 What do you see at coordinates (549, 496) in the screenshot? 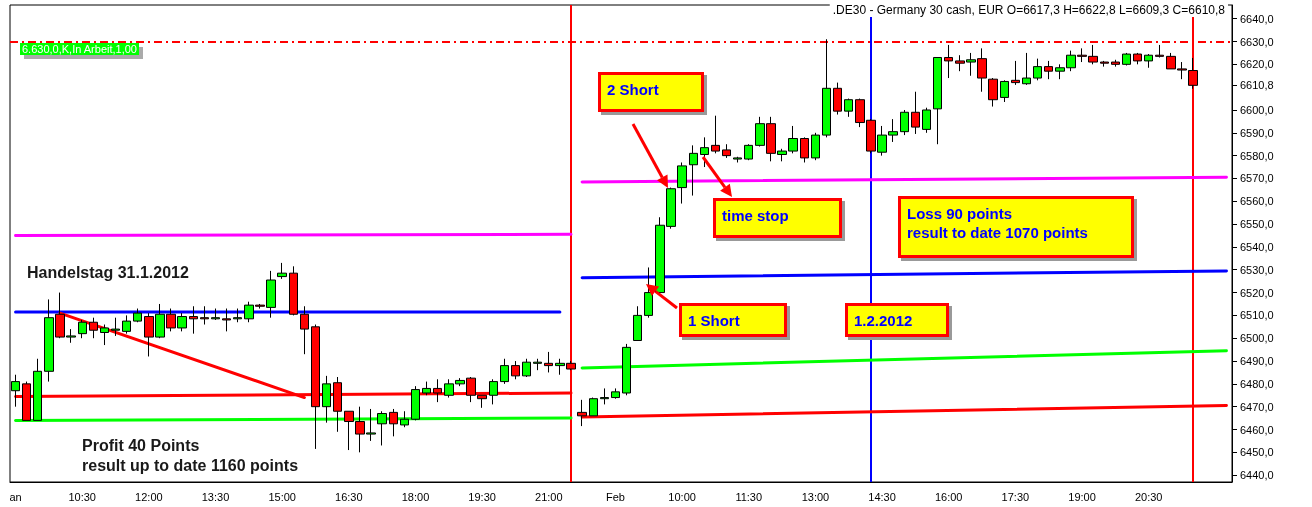
I see `x-tick-label: 21:00` at bounding box center [549, 496].